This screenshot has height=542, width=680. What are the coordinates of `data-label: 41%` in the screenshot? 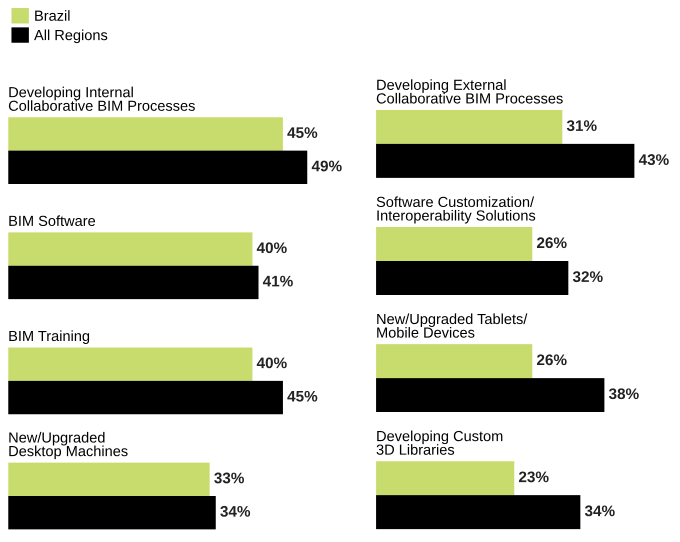 It's located at (277, 281).